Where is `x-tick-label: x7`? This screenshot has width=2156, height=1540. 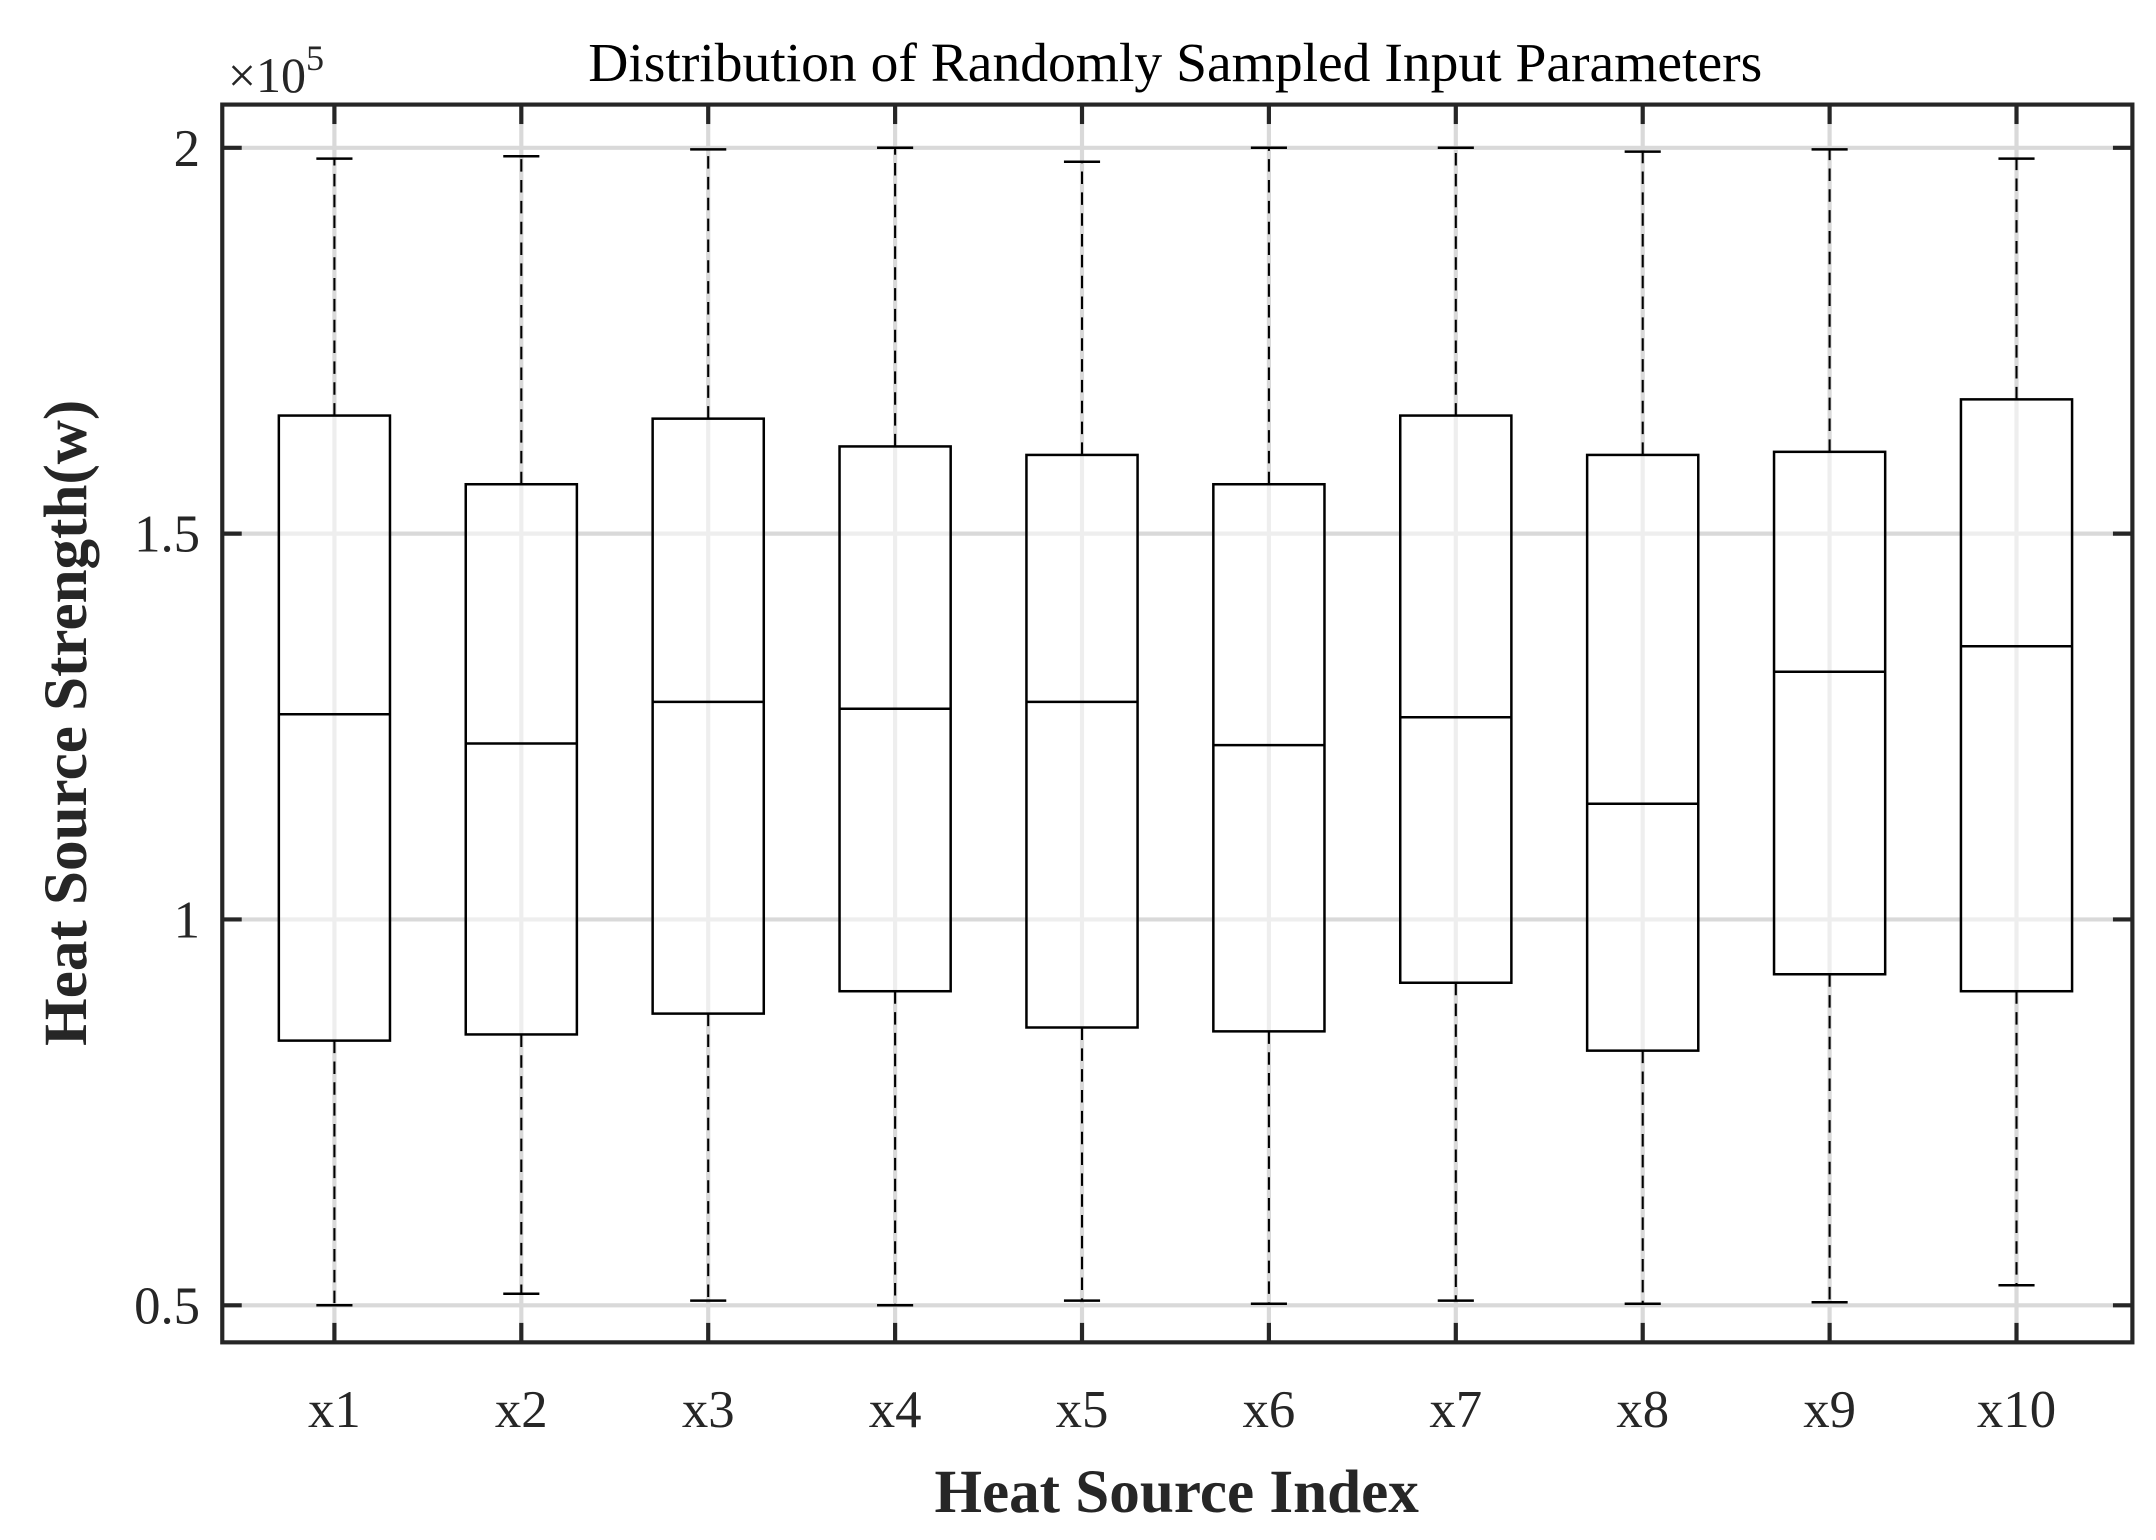
x-tick-label: x7 is located at coordinates (1455, 1410).